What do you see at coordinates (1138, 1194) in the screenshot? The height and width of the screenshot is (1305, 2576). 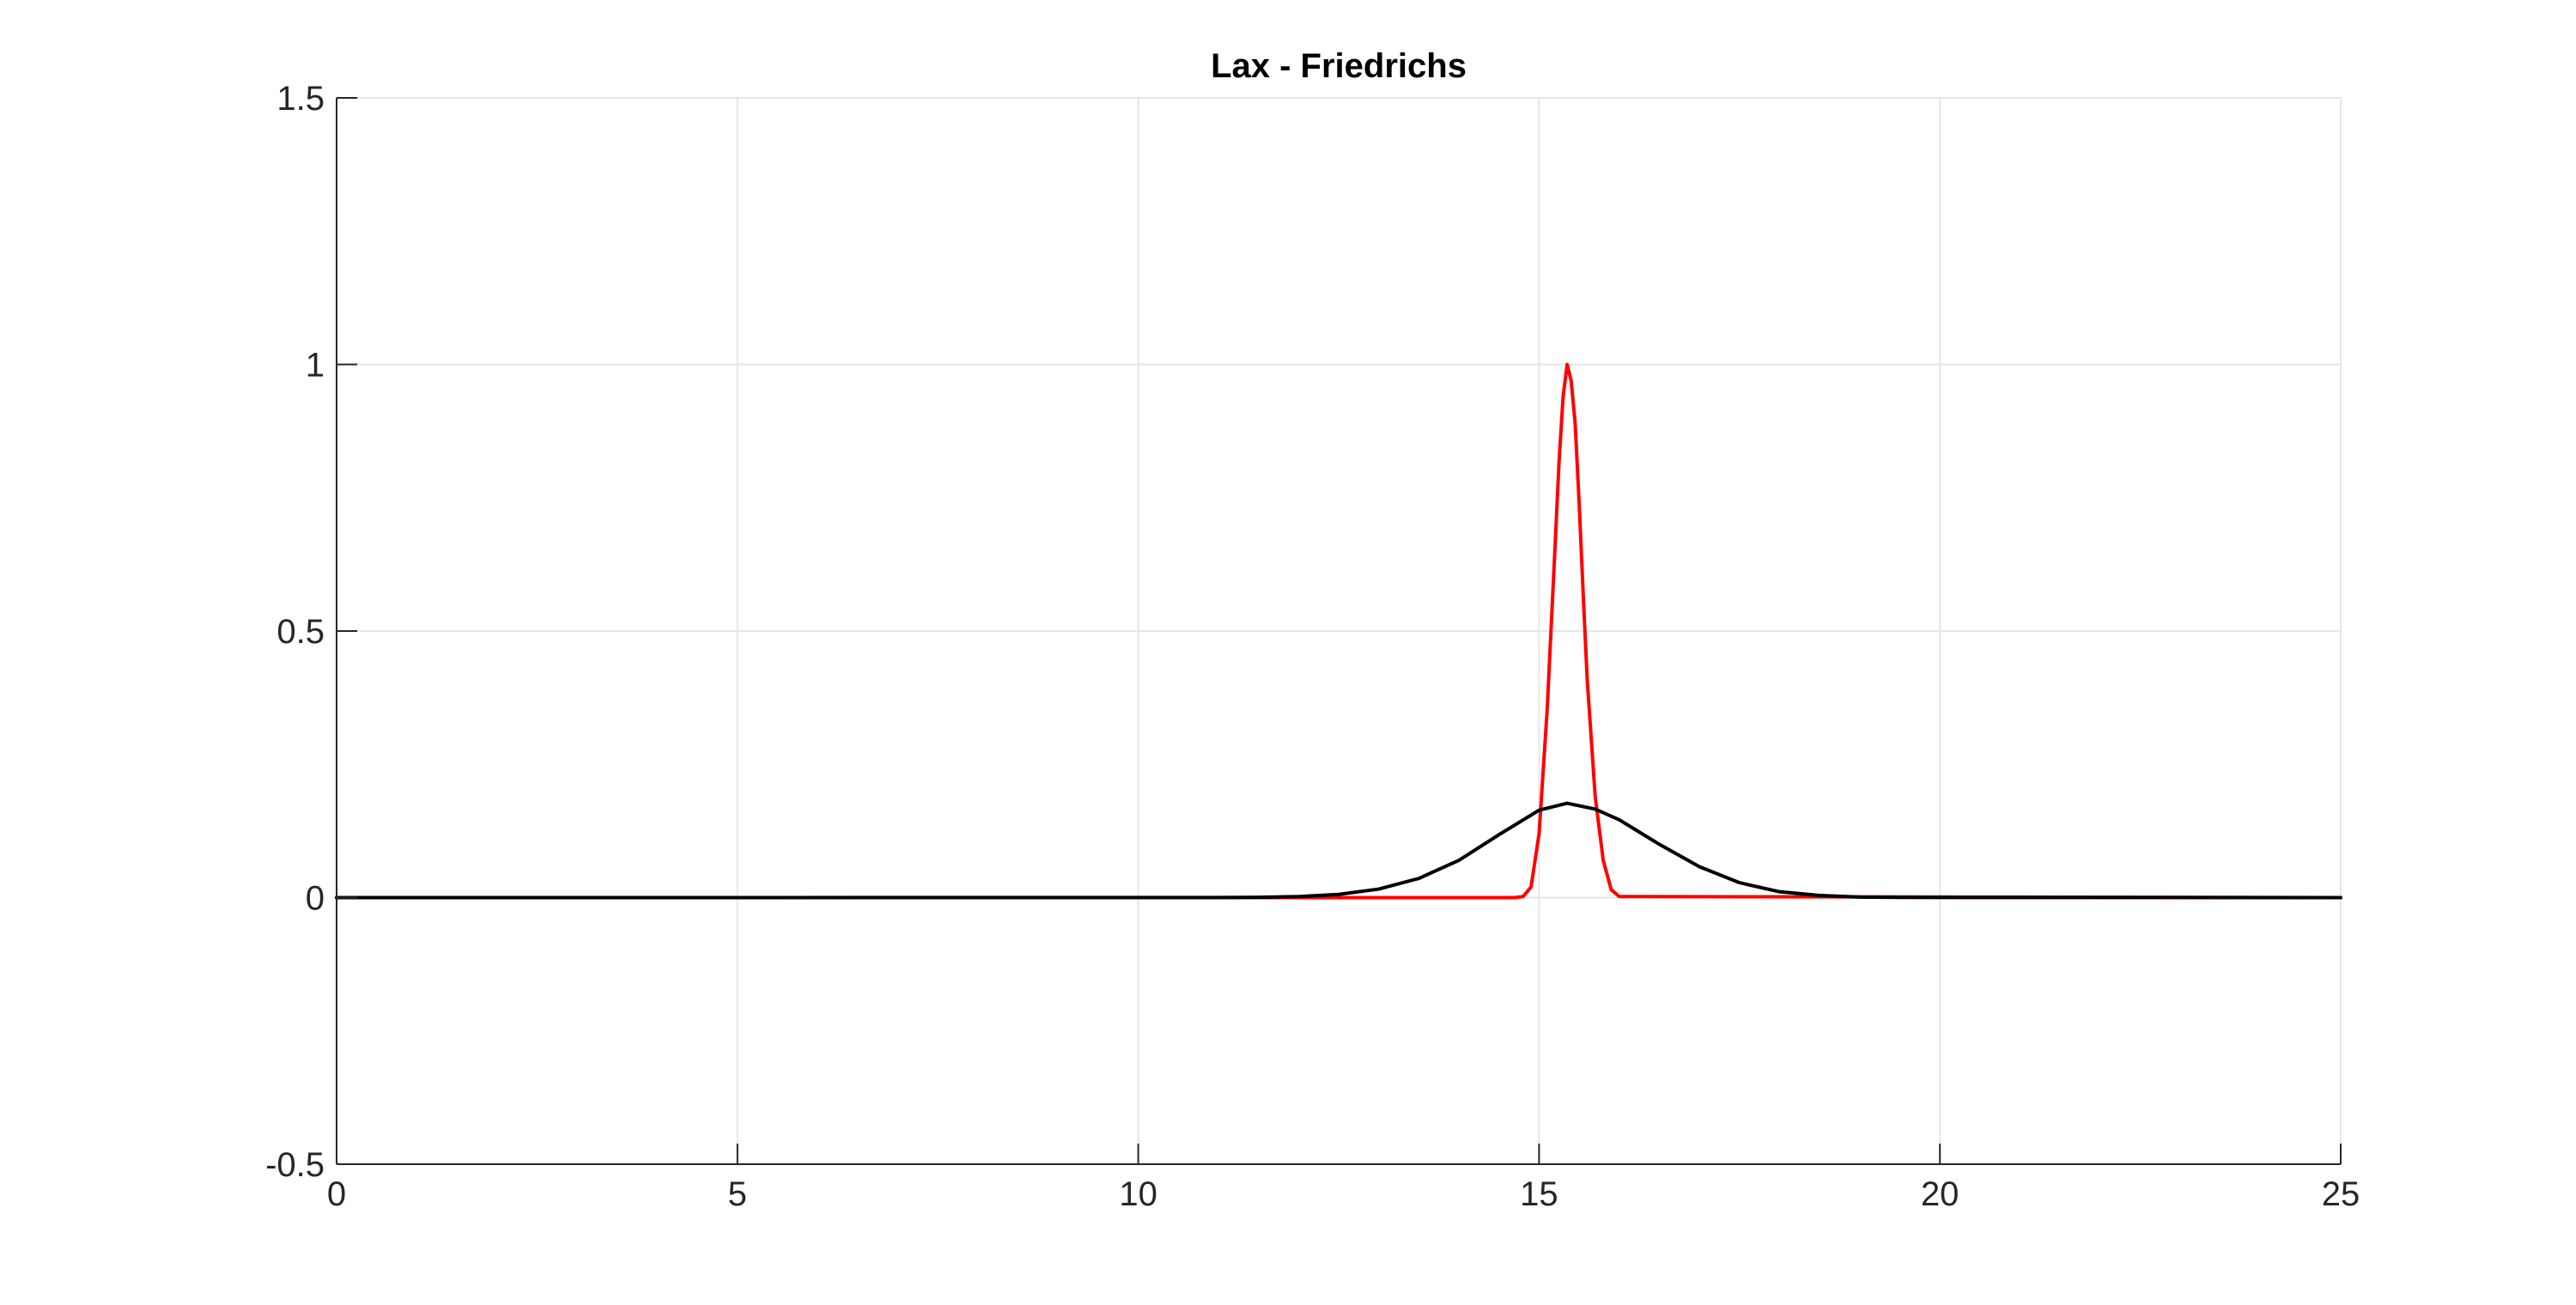 I see `x-tick-label: 10` at bounding box center [1138, 1194].